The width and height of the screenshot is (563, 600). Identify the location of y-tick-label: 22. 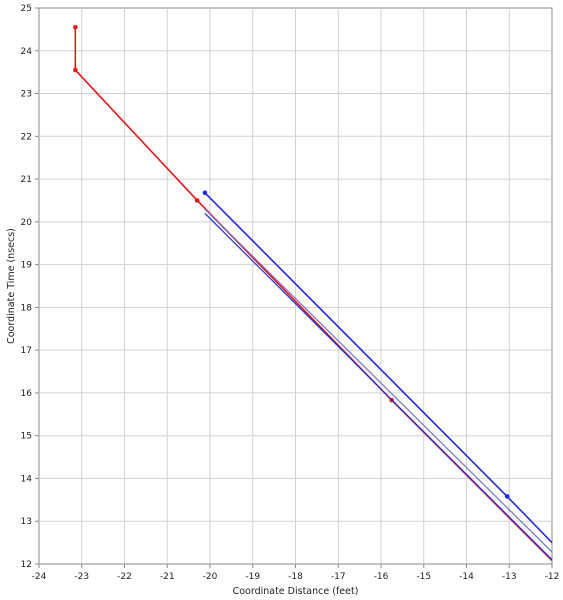
(26, 137).